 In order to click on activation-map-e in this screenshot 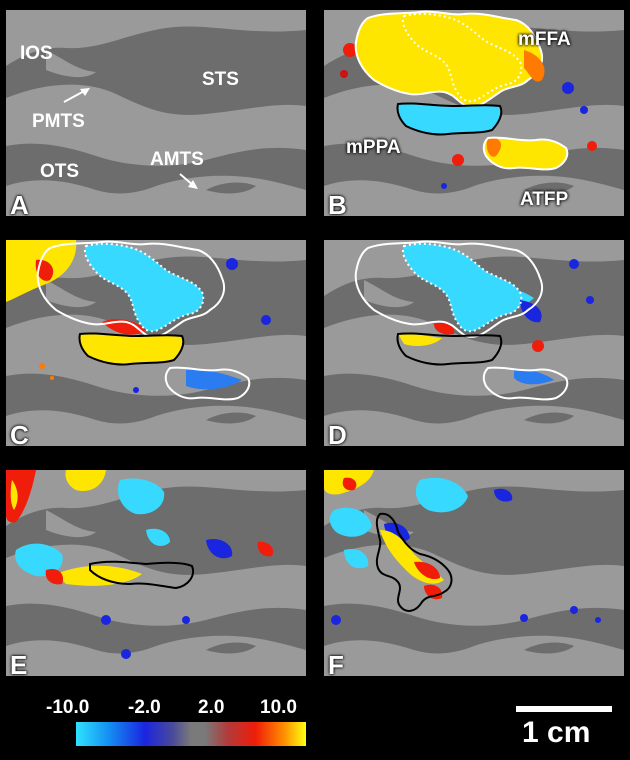, I will do `click(156, 573)`.